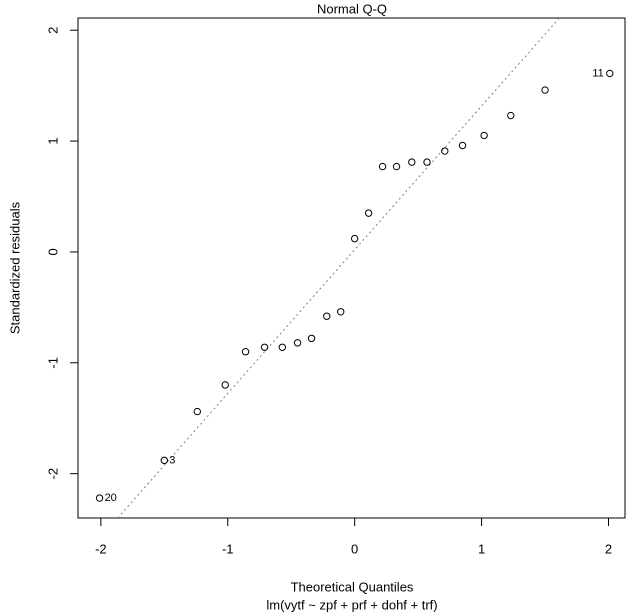 Image resolution: width=644 pixels, height=616 pixels. What do you see at coordinates (101, 548) in the screenshot?
I see `x-tick-label: -2` at bounding box center [101, 548].